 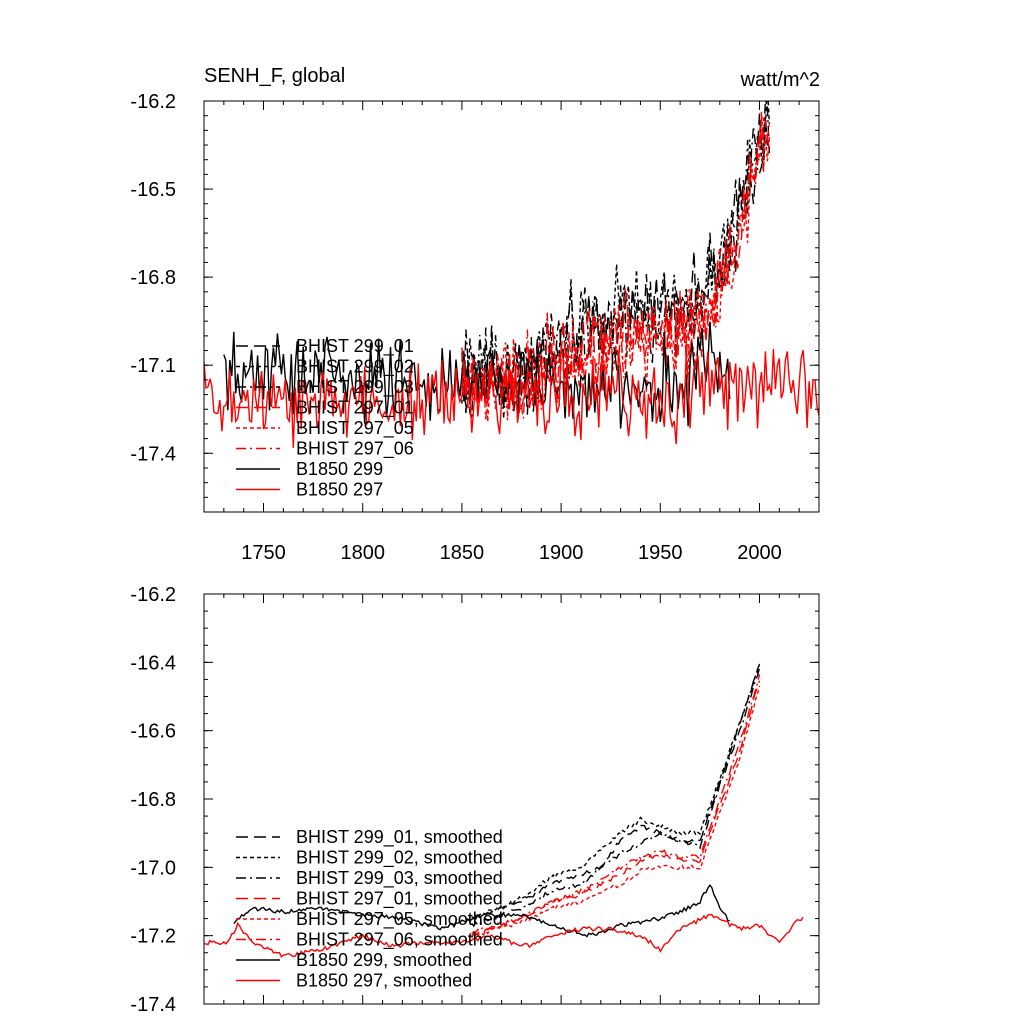 I want to click on legend-label: BHIST 299_01, smoothed, so click(x=399, y=837).